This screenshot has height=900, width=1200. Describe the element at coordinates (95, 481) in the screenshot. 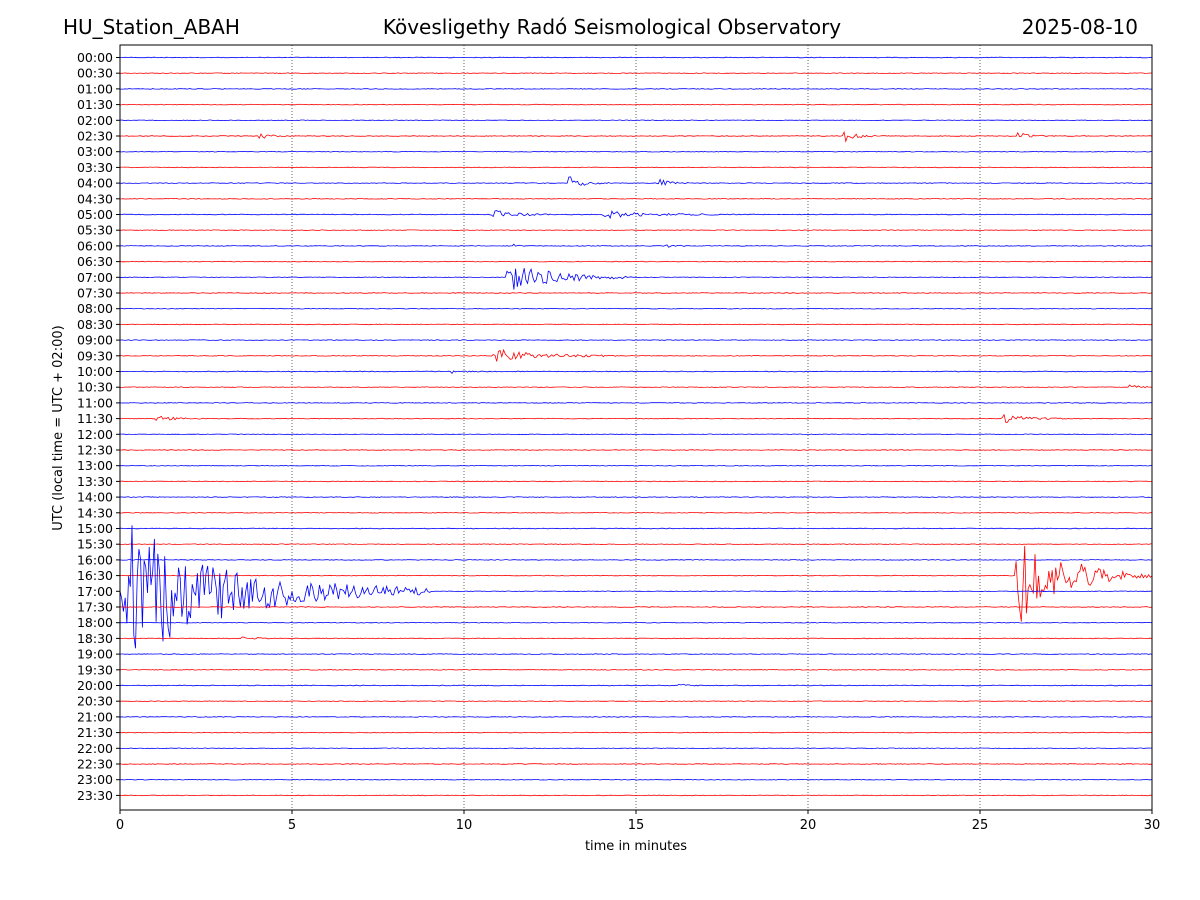

I see `y-tick-label: 13:30` at that location.